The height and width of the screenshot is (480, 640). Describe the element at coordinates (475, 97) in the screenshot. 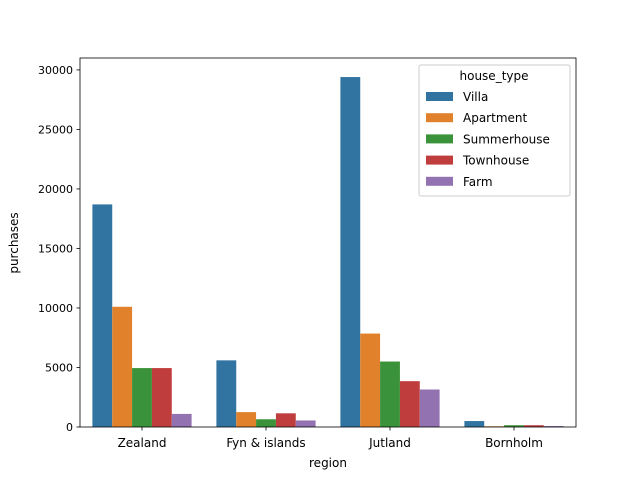

I see `legend-label: Villa` at that location.